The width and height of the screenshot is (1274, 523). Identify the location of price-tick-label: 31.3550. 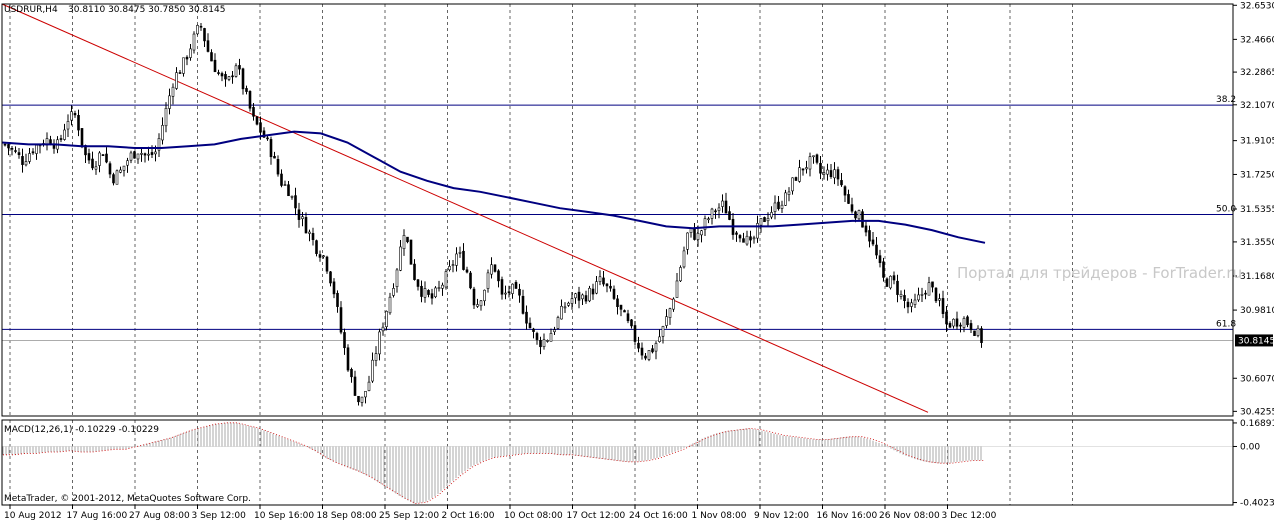
(1257, 243).